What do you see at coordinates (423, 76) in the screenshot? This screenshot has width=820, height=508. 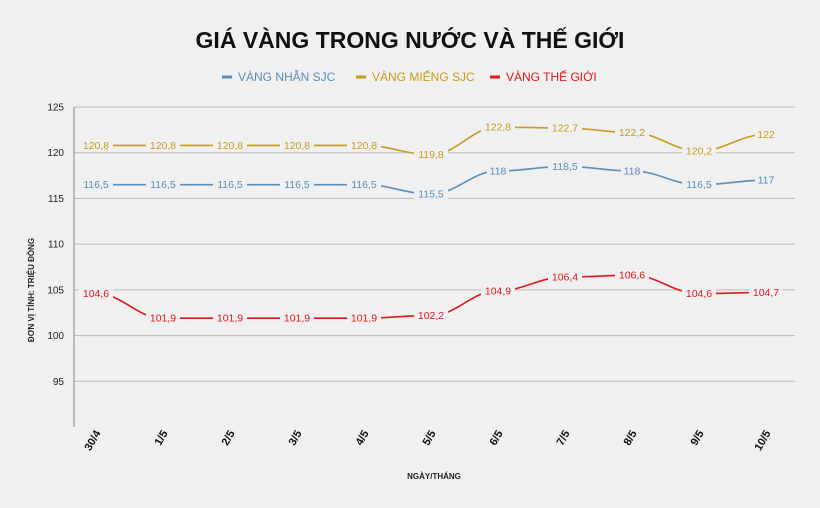 I see `legend-label: VÀNG MIẾNG SJC` at bounding box center [423, 76].